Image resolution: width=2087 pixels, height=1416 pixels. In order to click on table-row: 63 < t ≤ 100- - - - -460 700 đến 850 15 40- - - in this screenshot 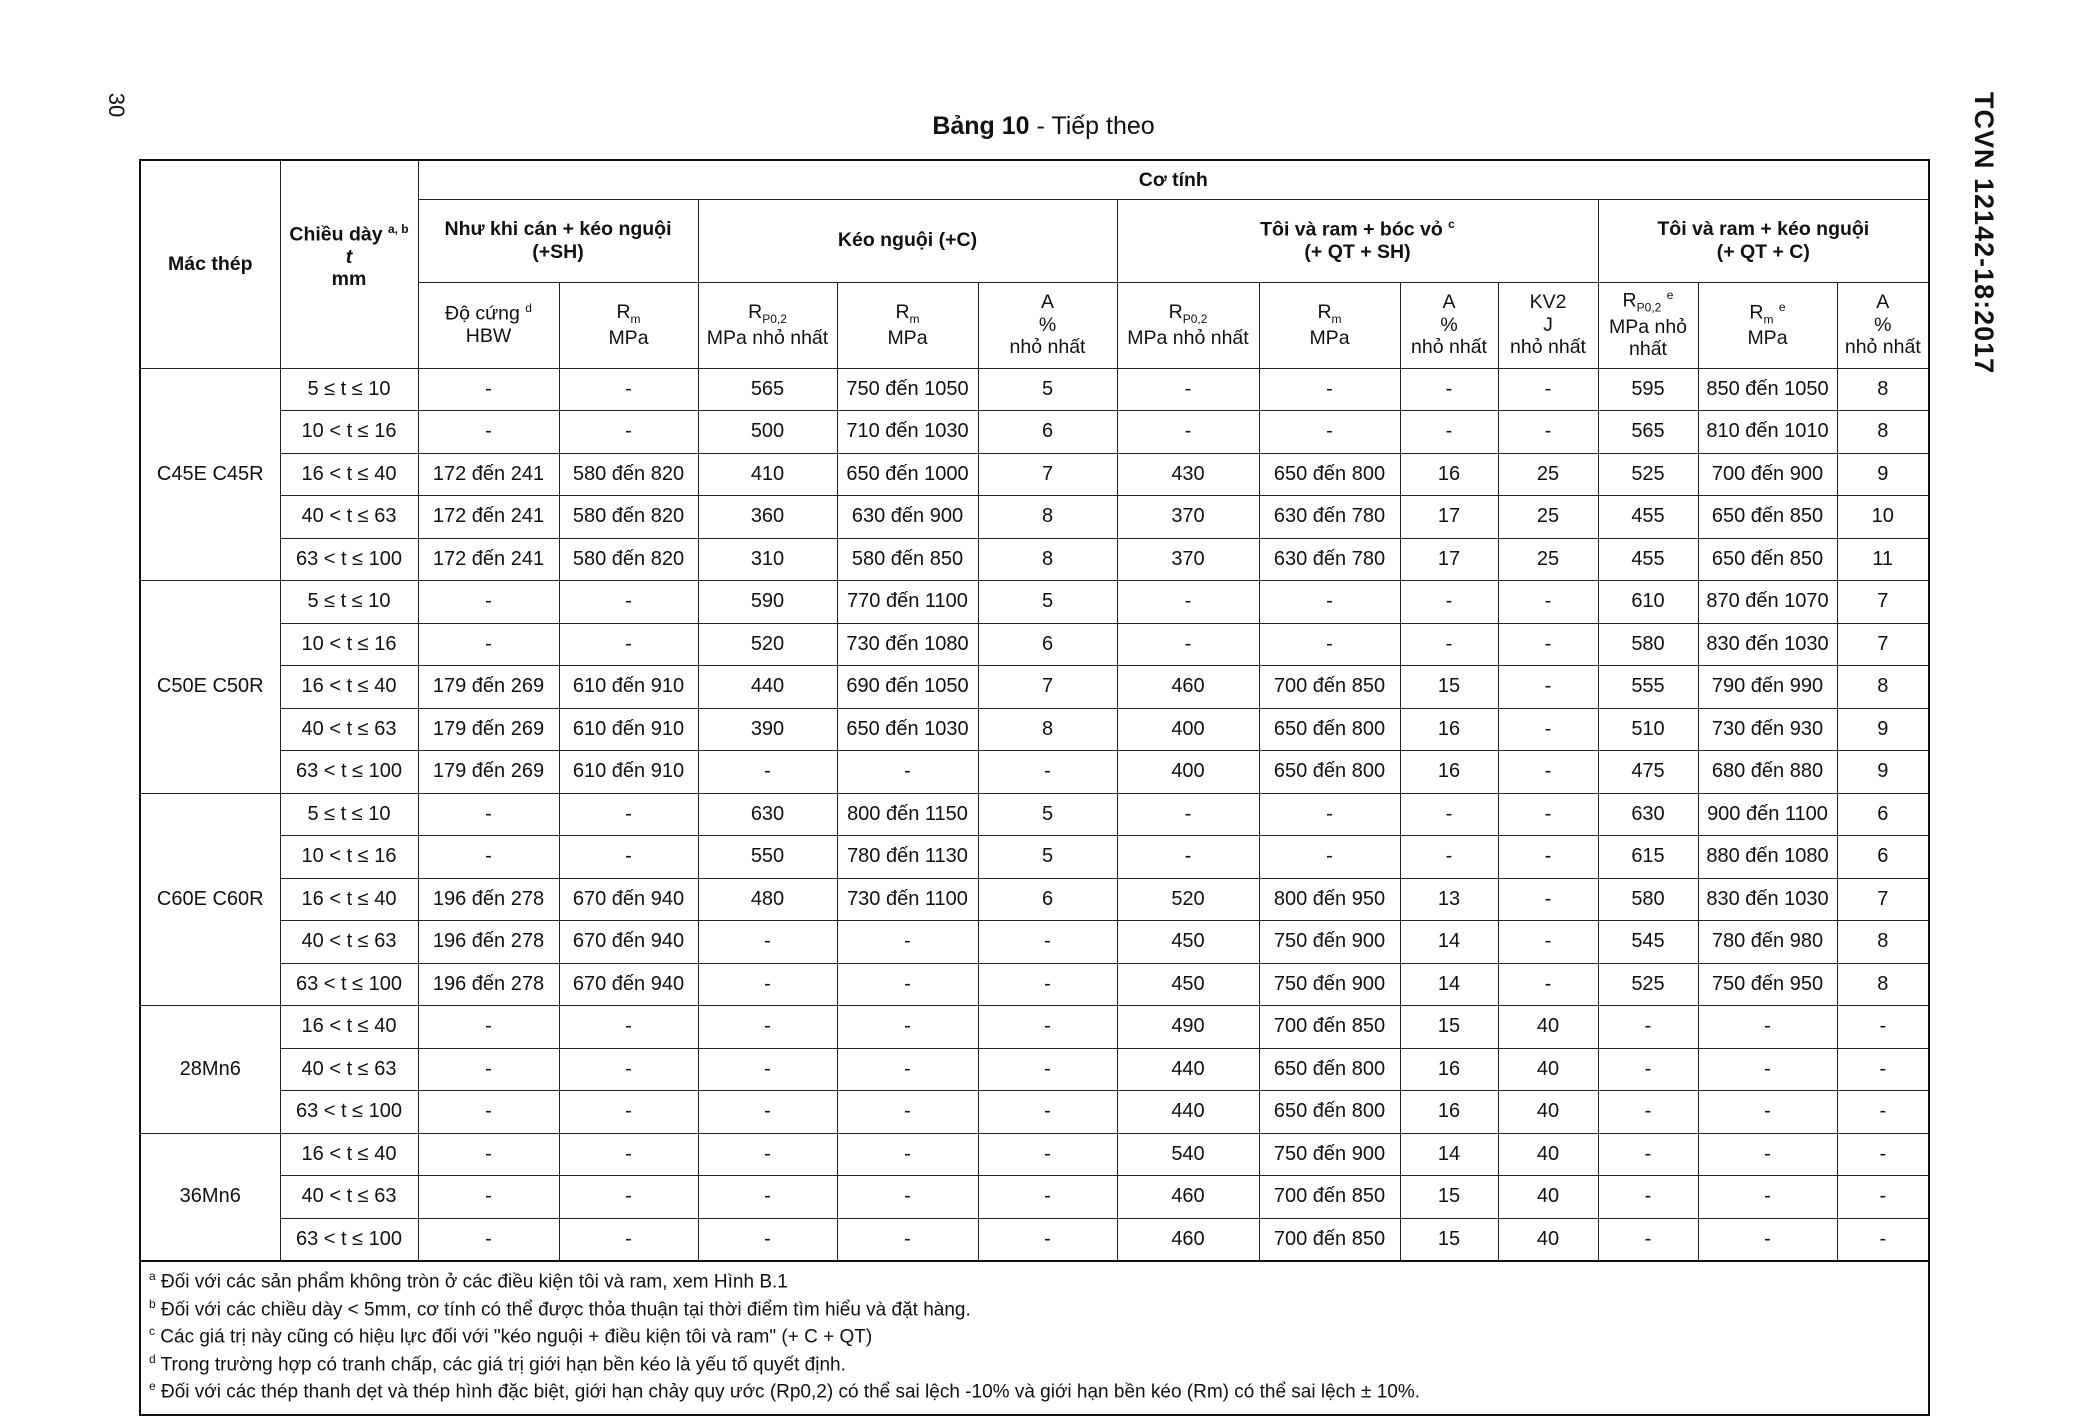, I will do `click(1035, 1239)`.